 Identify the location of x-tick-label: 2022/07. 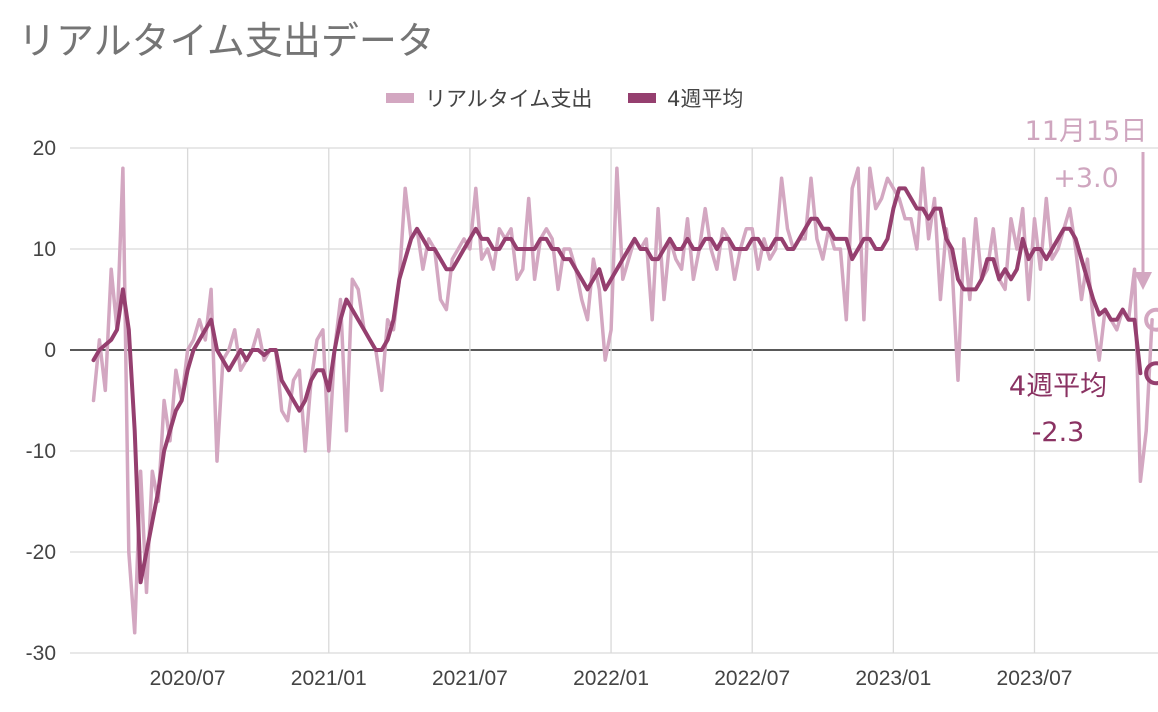
(752, 678).